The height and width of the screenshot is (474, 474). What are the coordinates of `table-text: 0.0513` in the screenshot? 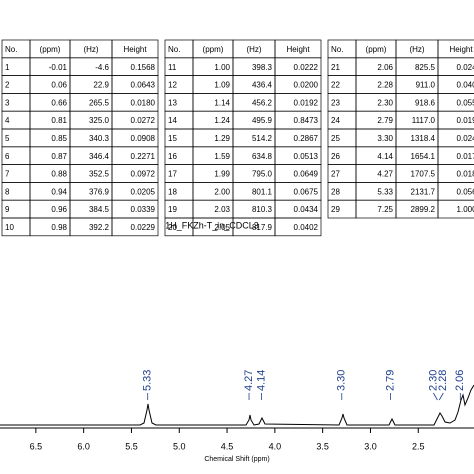 It's located at (306, 156).